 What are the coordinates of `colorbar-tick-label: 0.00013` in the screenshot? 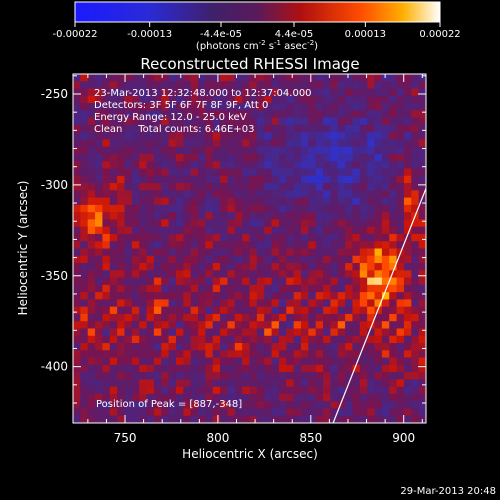 It's located at (365, 34).